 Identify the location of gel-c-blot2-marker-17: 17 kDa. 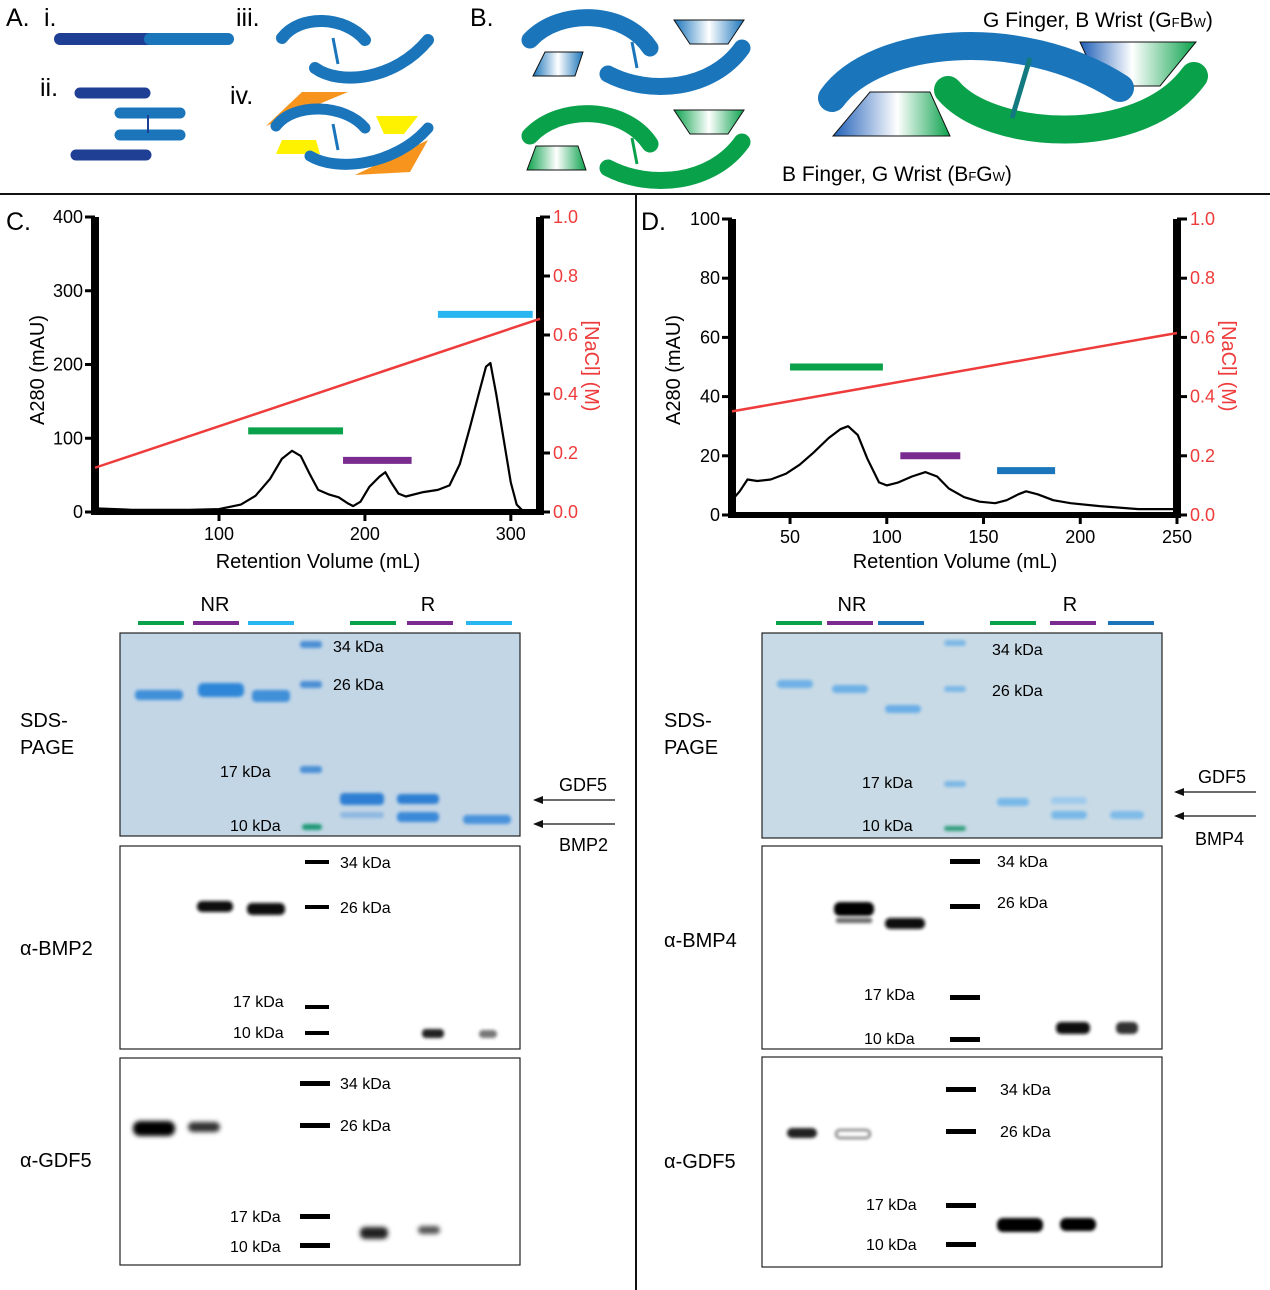
(255, 1217).